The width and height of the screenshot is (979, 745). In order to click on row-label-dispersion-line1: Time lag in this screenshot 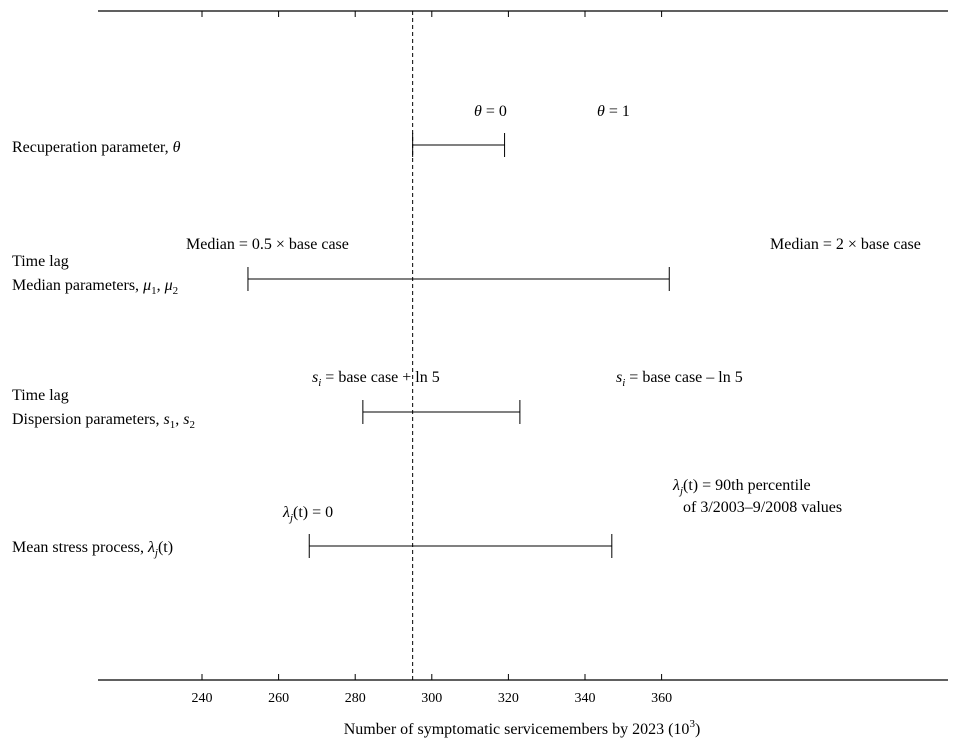, I will do `click(40, 395)`.